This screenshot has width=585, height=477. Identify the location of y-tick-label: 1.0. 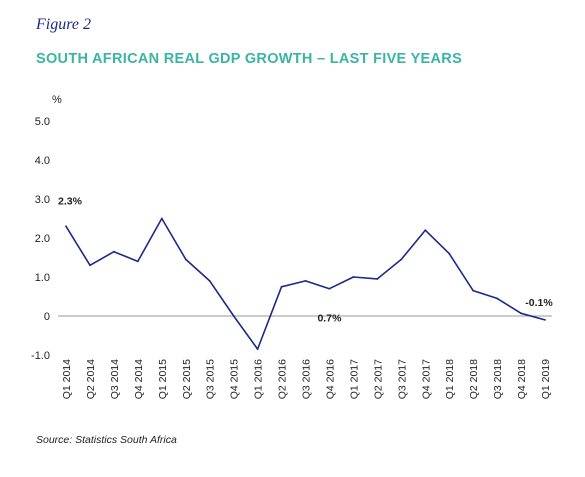
(42, 278).